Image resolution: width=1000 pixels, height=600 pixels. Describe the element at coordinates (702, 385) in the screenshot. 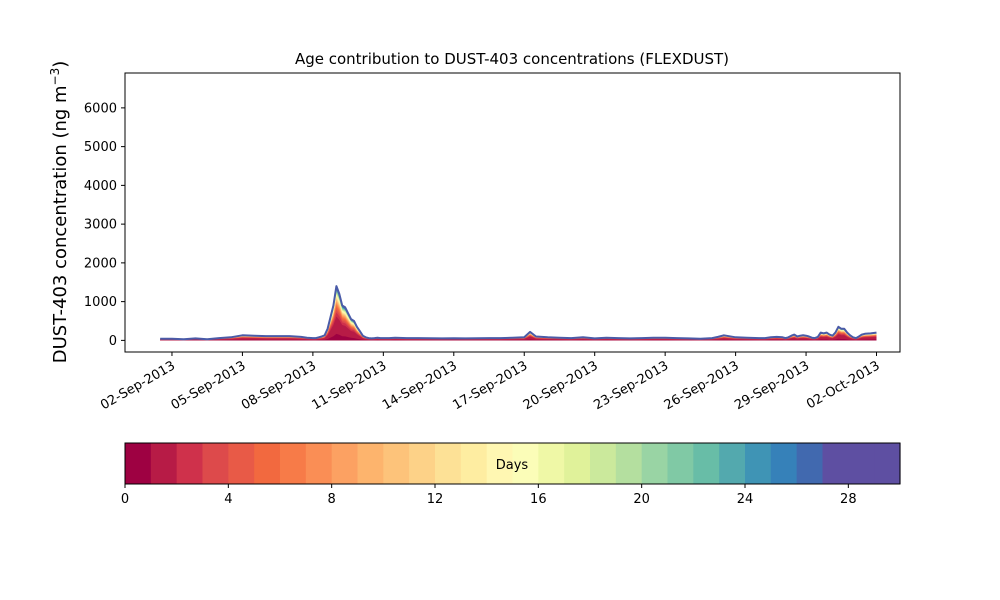

I see `x-tick-label: 26-Sep-2013` at that location.